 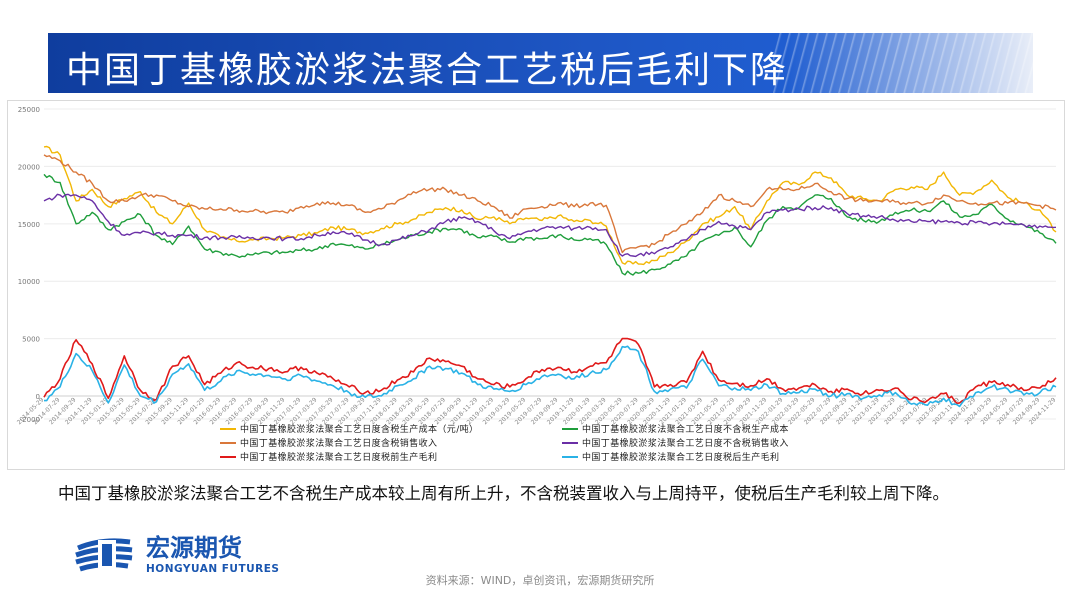 What do you see at coordinates (104, 555) in the screenshot?
I see `logo-mark-icon` at bounding box center [104, 555].